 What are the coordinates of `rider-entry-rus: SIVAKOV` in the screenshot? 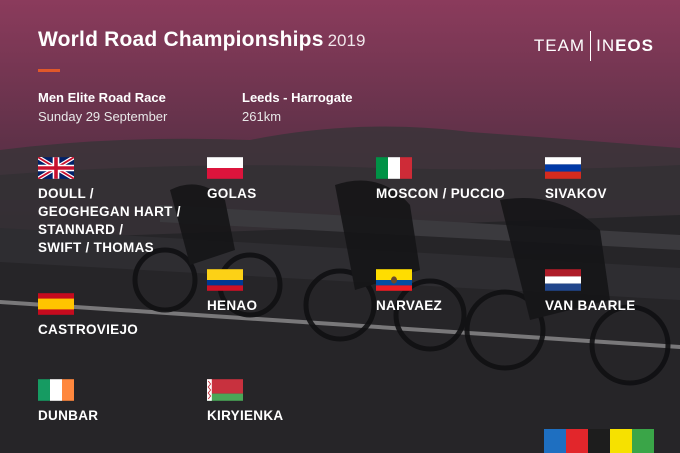 It's located at (576, 180).